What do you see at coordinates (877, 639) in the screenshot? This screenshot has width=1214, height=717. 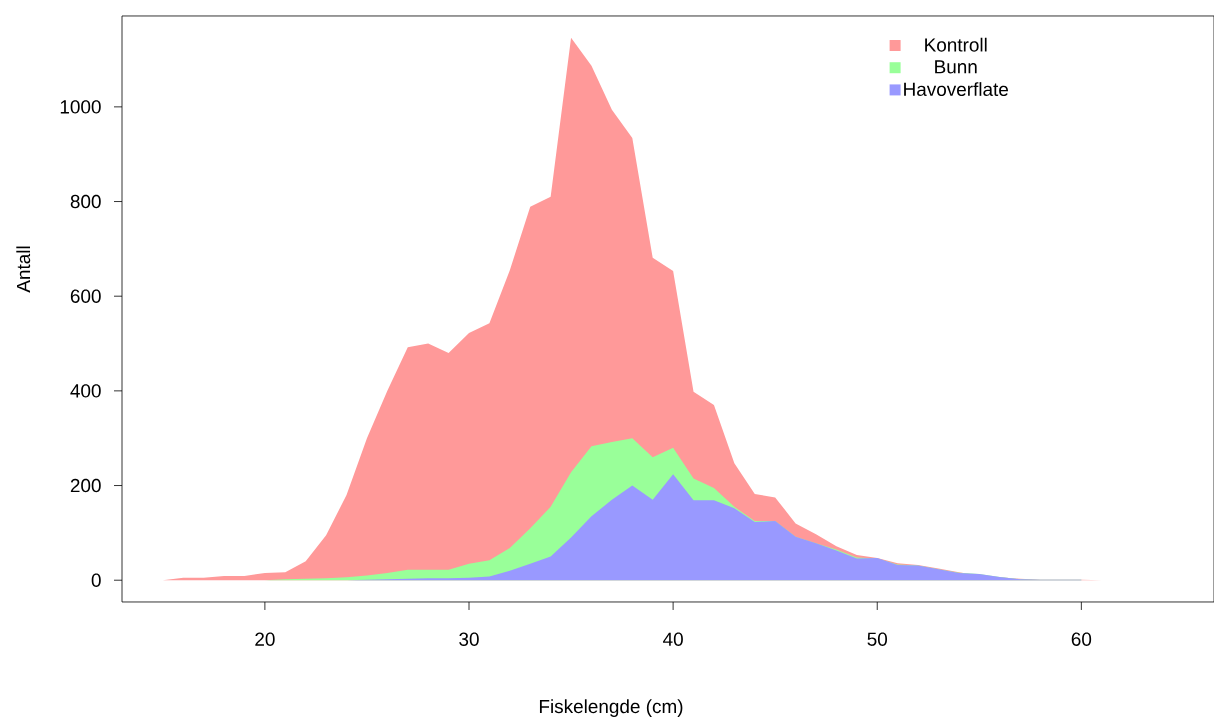 I see `x-tick-label: 50` at bounding box center [877, 639].